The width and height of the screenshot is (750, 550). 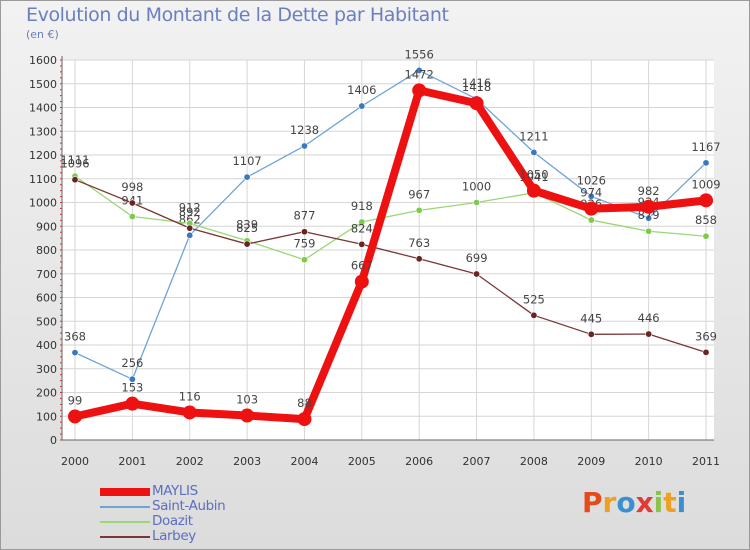 I want to click on data-label: 116, so click(x=190, y=396).